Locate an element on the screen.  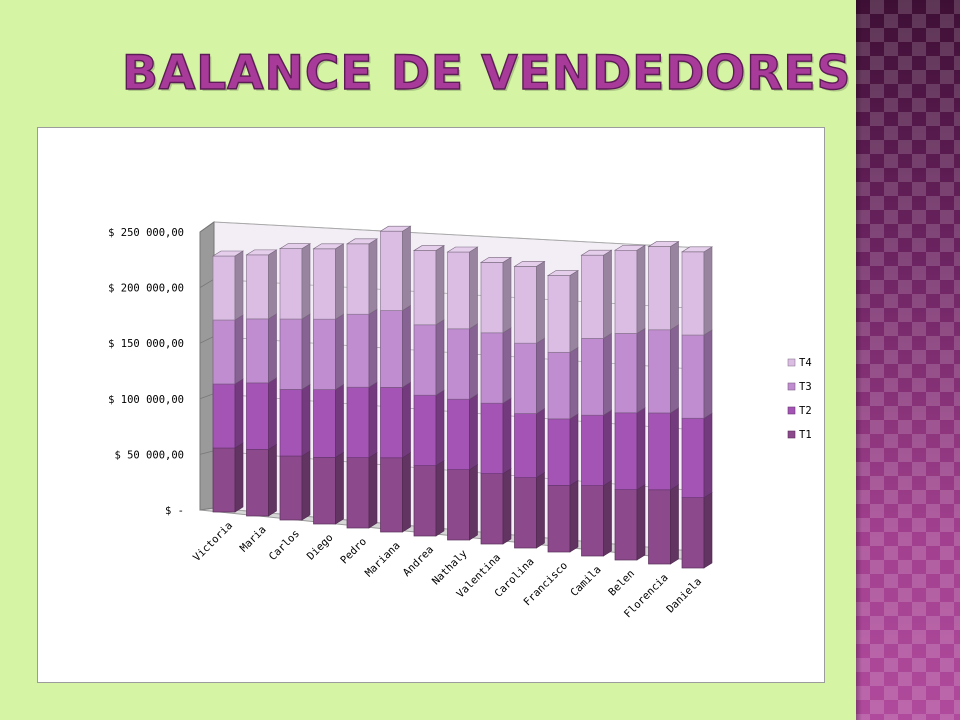
bar-stack-andrea is located at coordinates (429, 391).